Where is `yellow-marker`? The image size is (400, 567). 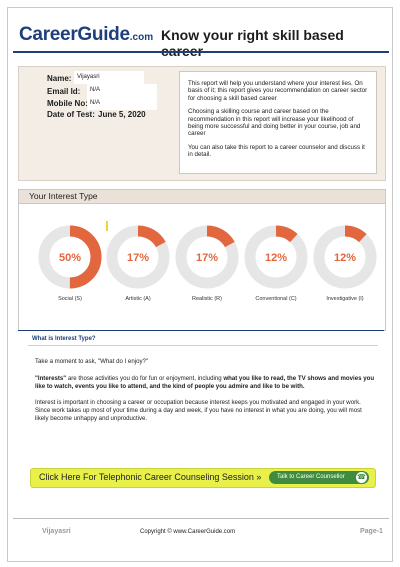
yellow-marker is located at coordinates (107, 226).